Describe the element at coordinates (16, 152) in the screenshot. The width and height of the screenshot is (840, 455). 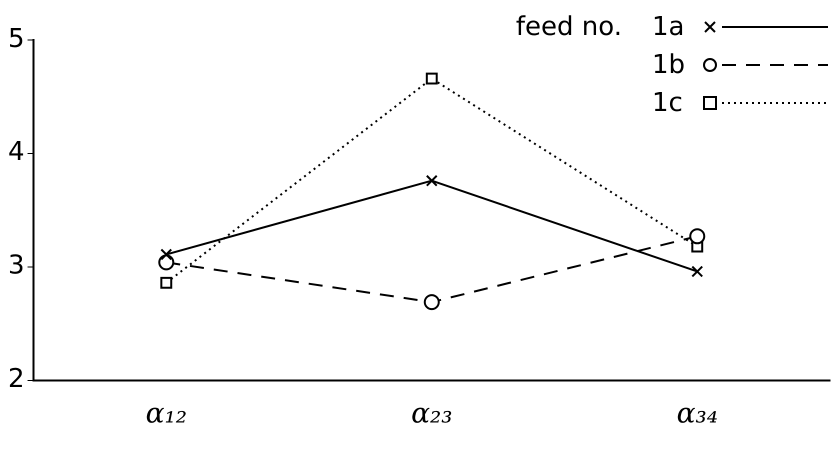
I see `y-tick-label: 4` at that location.